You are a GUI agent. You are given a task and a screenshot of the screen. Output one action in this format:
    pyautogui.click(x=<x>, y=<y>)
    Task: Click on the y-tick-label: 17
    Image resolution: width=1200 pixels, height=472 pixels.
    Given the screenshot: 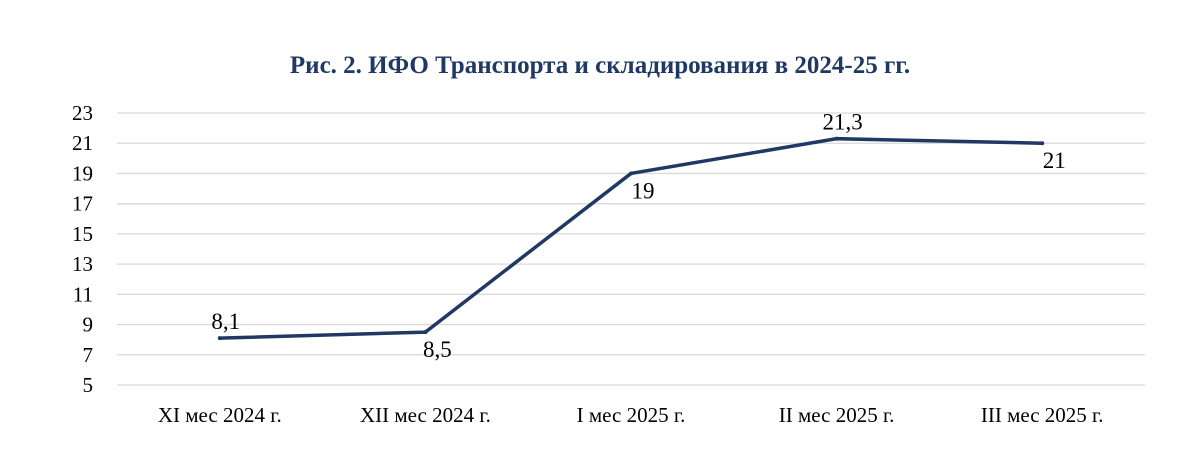 What is the action you would take?
    pyautogui.click(x=82, y=204)
    